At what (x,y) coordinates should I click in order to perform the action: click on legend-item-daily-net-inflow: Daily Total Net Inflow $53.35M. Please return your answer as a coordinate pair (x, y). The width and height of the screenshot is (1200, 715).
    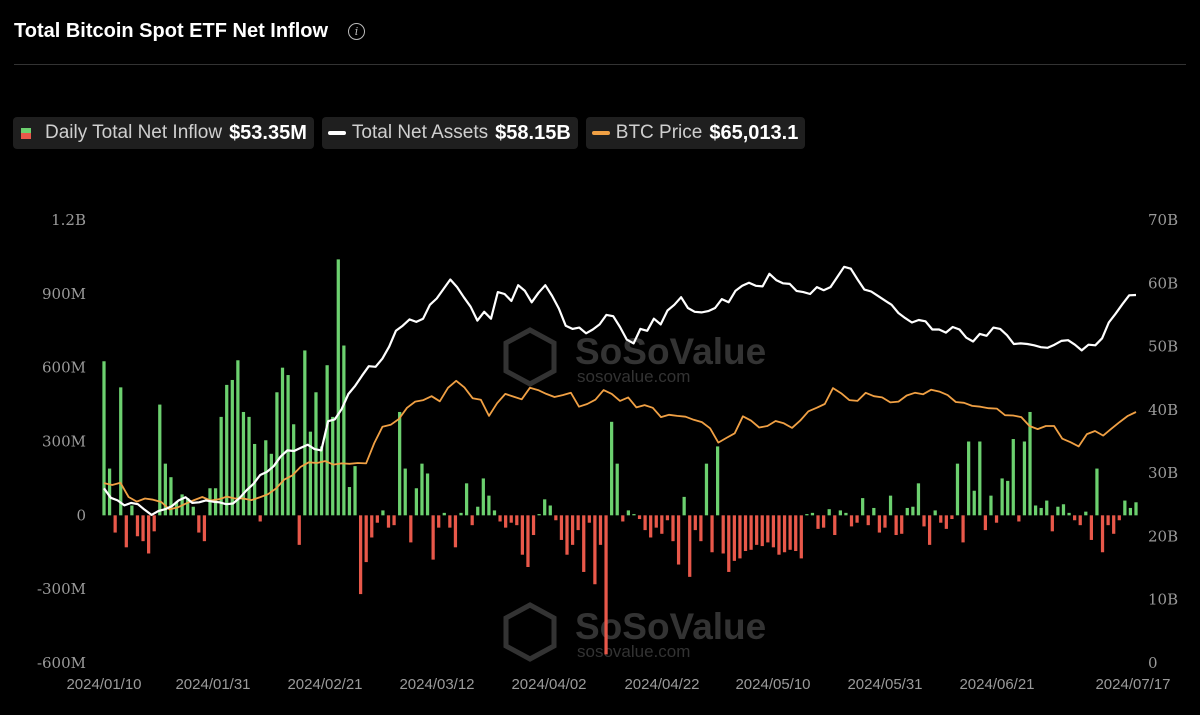
    Looking at the image, I should click on (163, 133).